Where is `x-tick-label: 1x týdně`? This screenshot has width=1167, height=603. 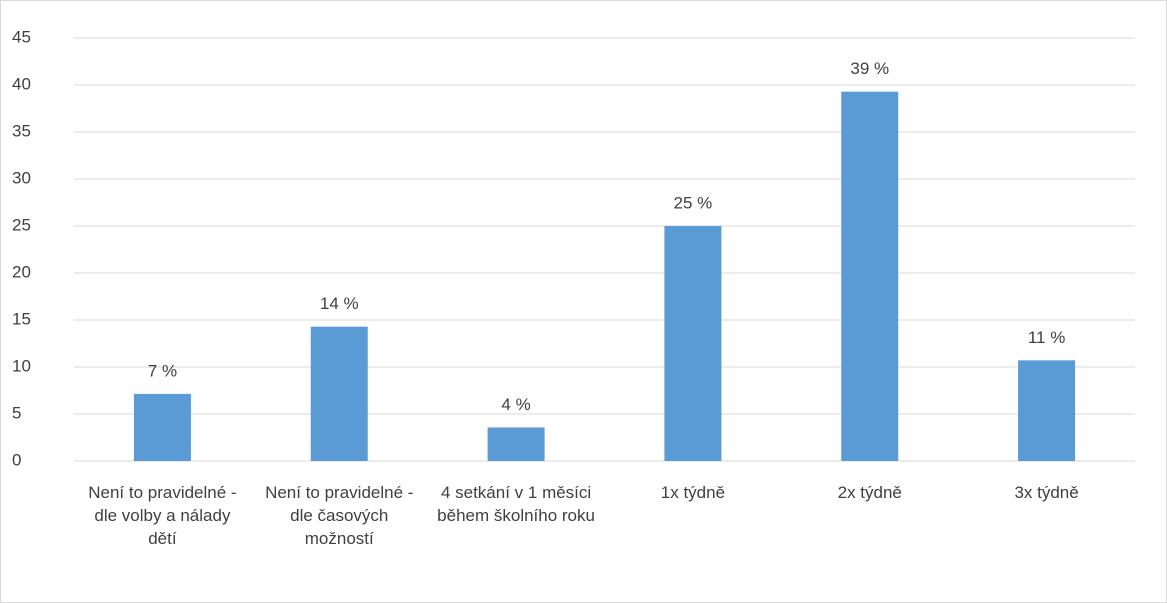 x-tick-label: 1x týdně is located at coordinates (693, 492).